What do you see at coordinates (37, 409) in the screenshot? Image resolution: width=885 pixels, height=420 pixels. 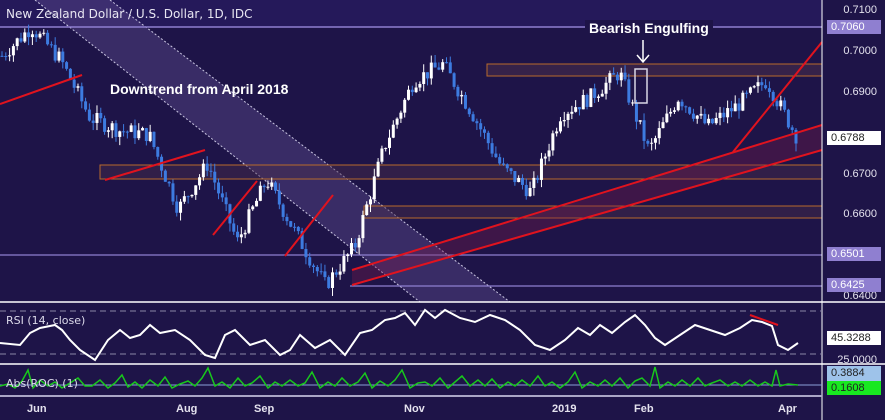 I see `x-label-jun: Jun` at bounding box center [37, 409].